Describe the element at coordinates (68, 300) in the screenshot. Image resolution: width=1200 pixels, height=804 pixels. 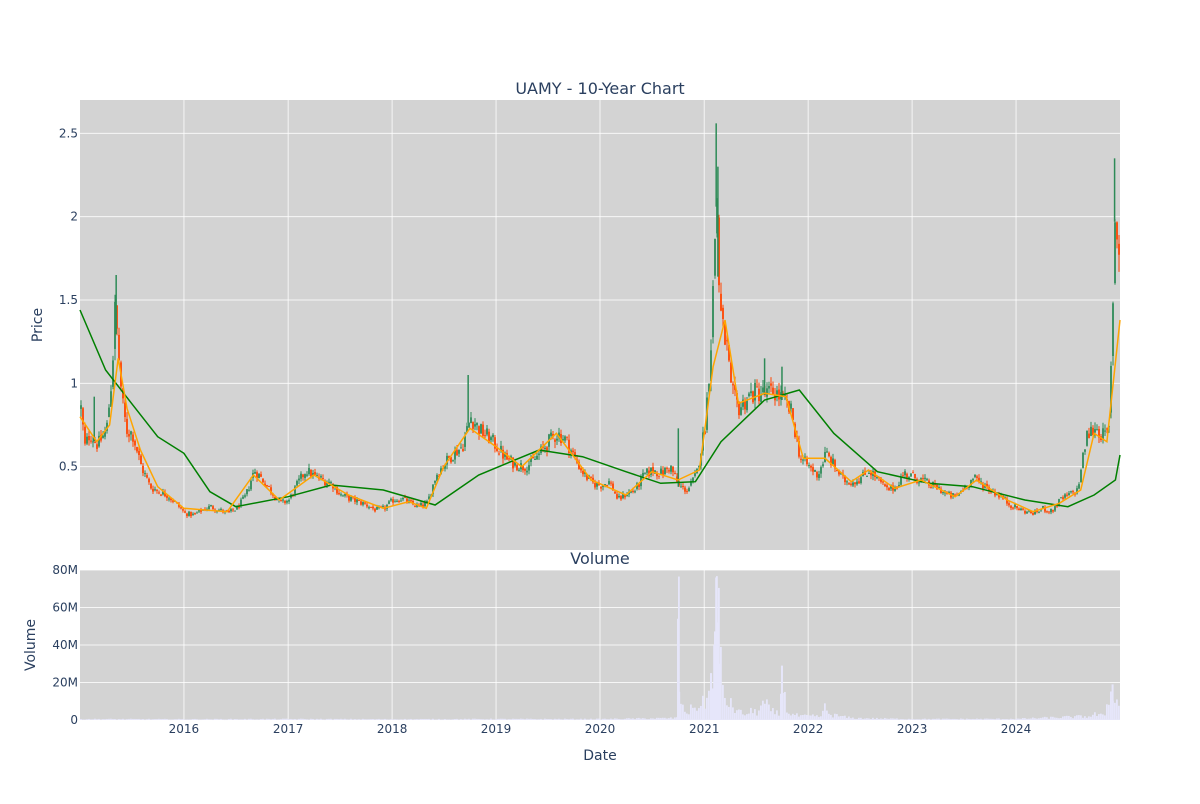
I see `price-y-tick-label: 1.5` at that location.